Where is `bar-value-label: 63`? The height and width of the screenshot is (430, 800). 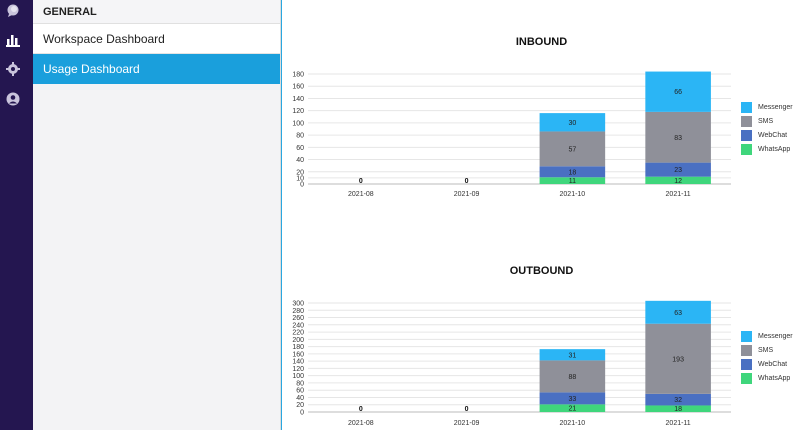
bar-value-label: 63 is located at coordinates (678, 313).